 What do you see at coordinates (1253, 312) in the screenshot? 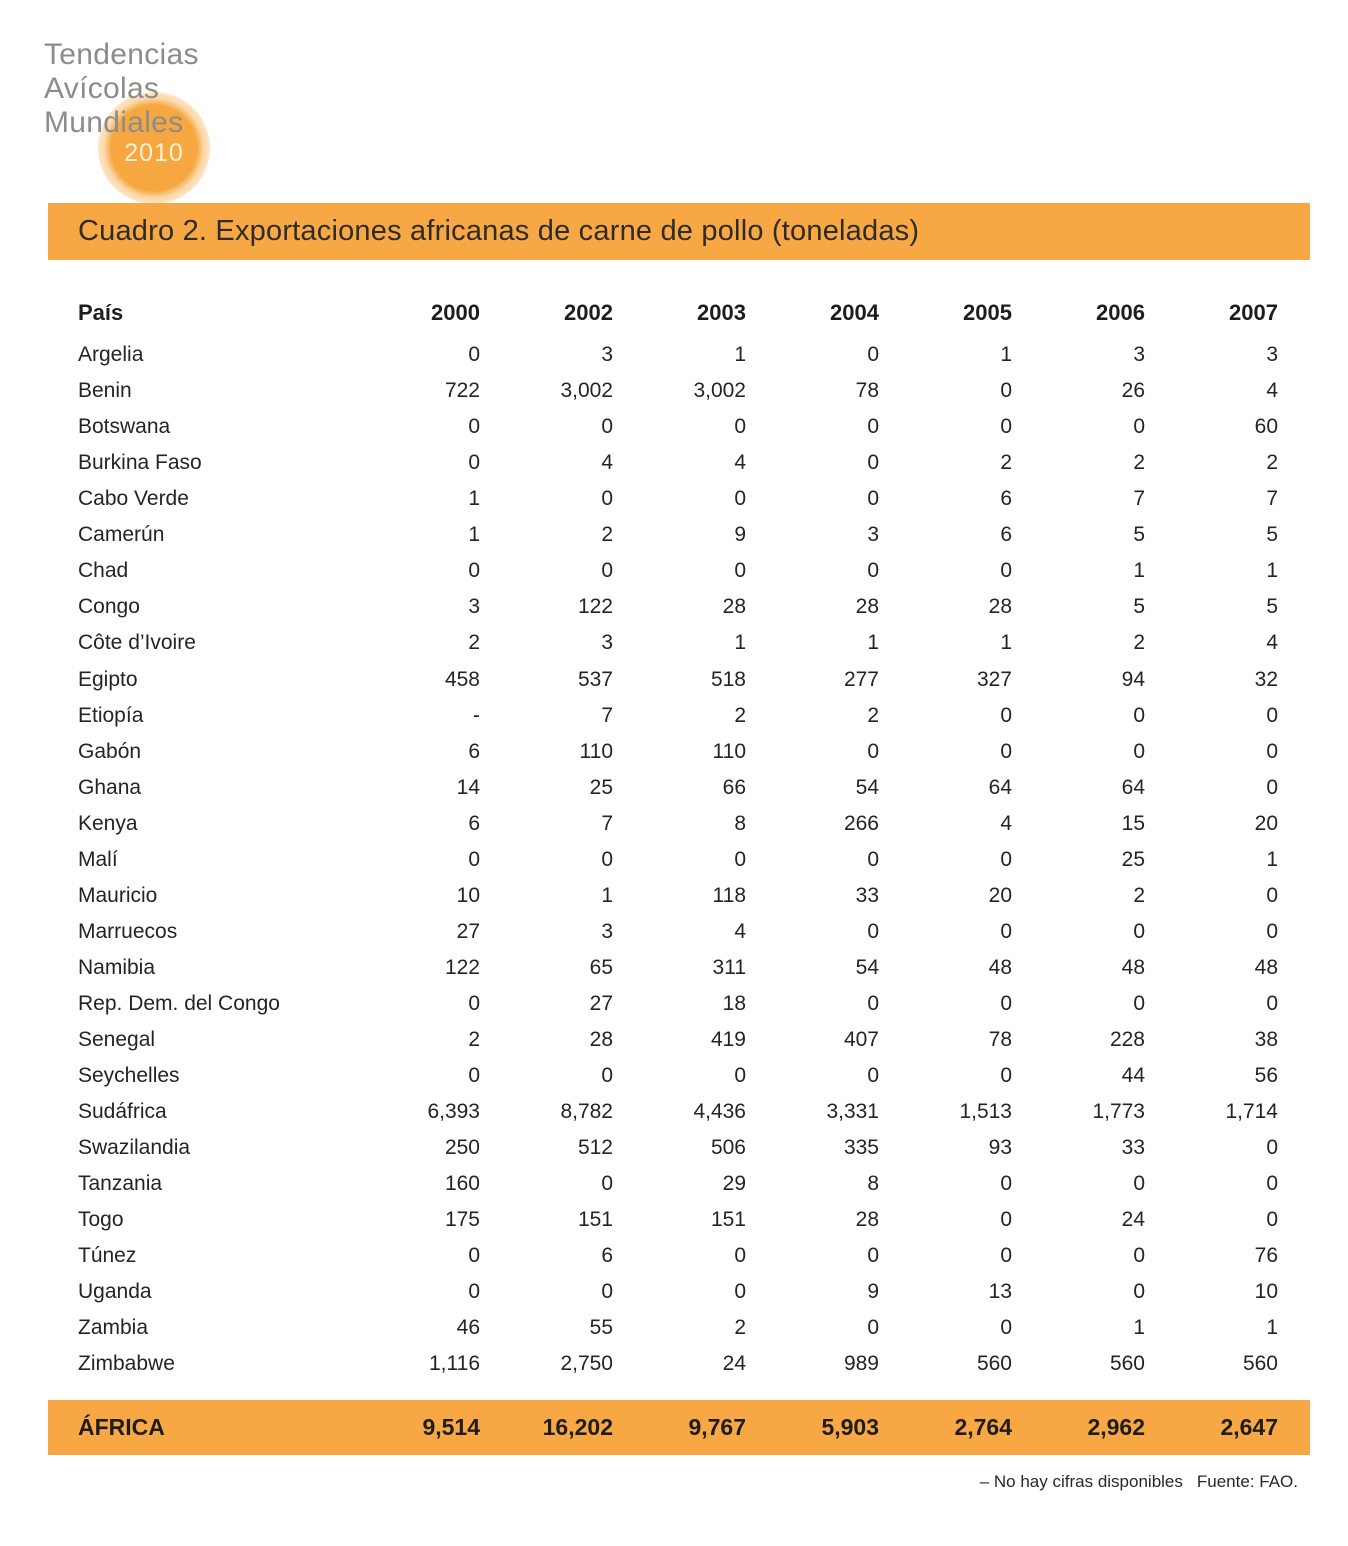
I see `column-header-year: 2007` at bounding box center [1253, 312].